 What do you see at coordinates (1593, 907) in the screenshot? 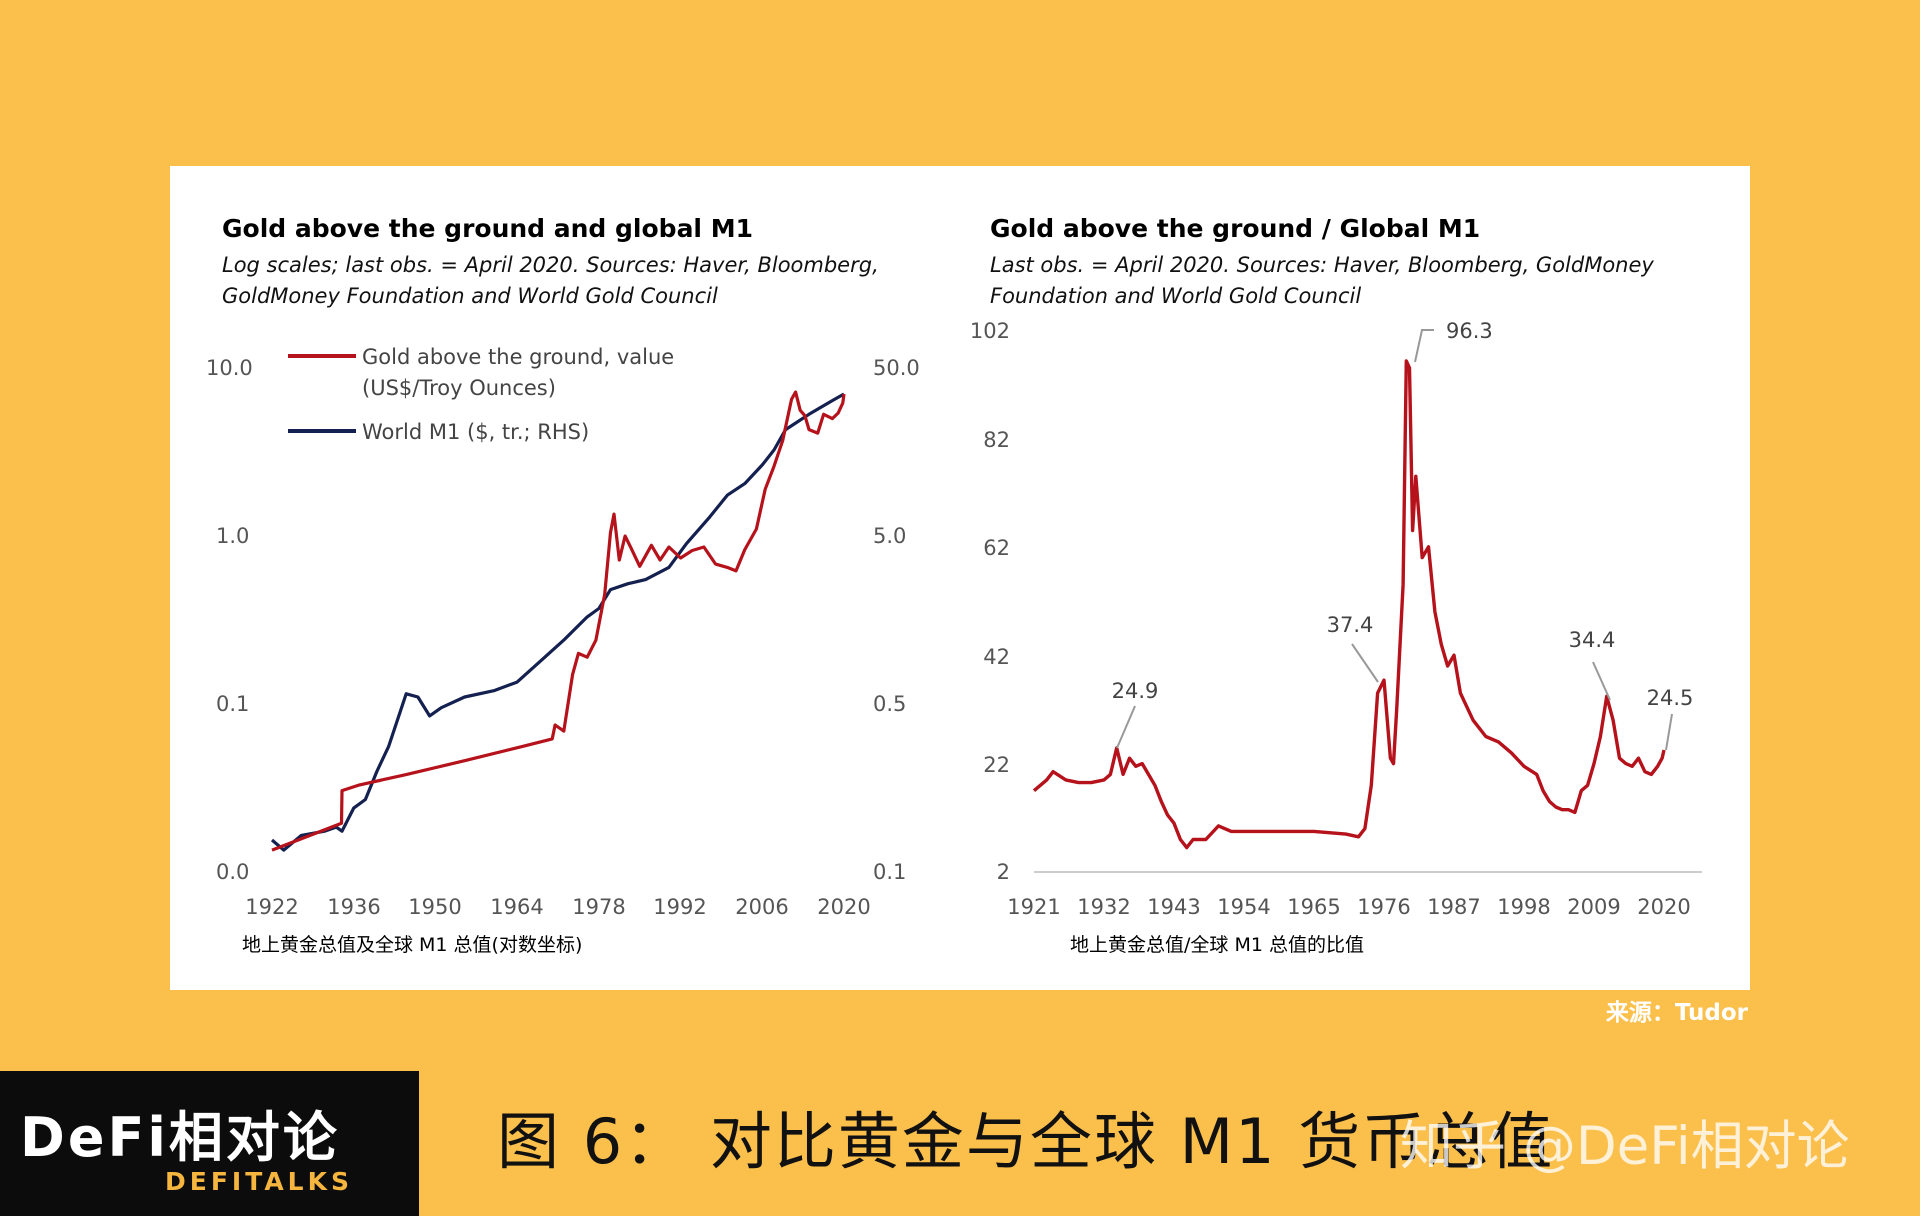
I see `x-tick: 2009` at bounding box center [1593, 907].